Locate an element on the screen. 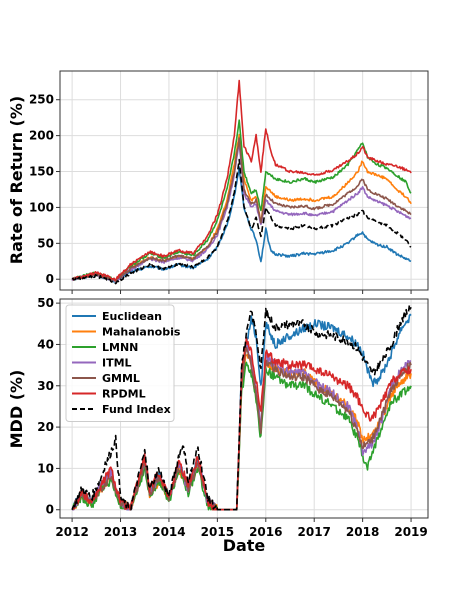 Image resolution: width=474 pixels, height=592 pixels. mdd-x-ticks: 2012 2013 2014 2015 2016 2017 2018 2019 is located at coordinates (241, 528).